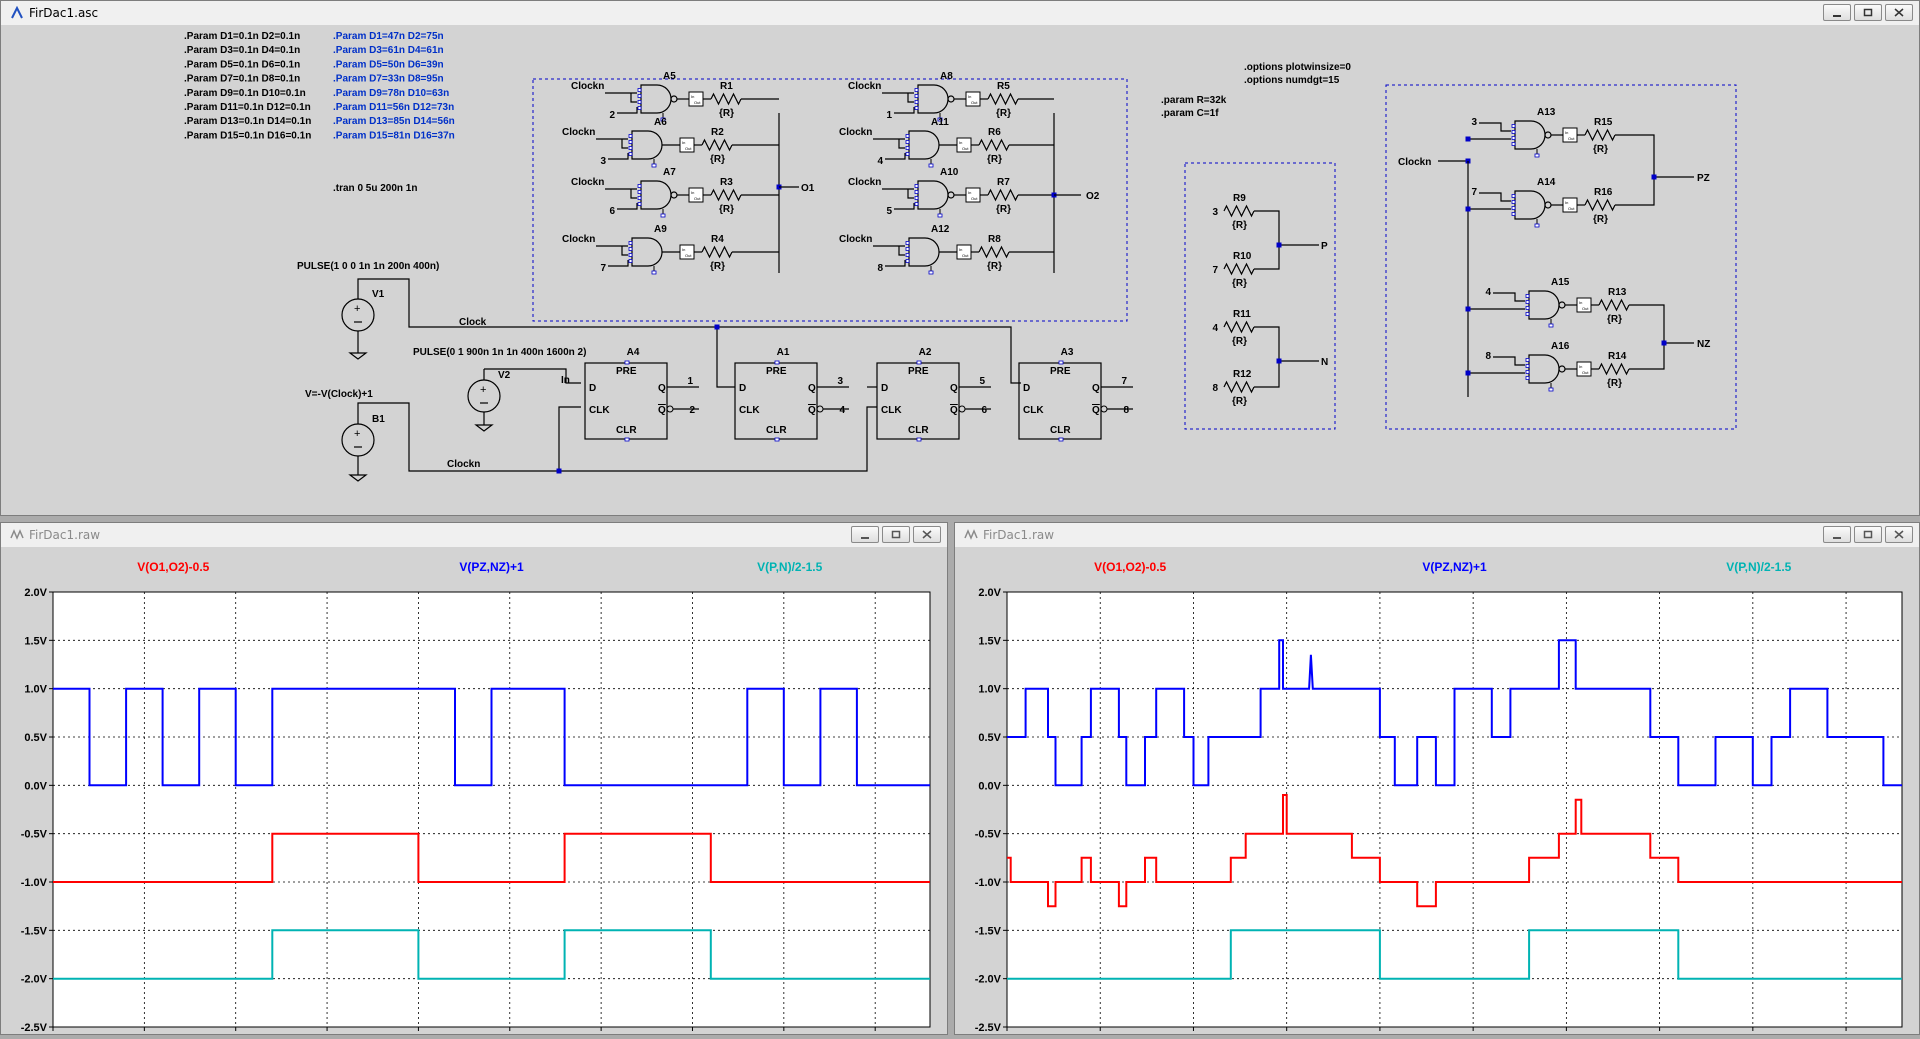 This screenshot has height=1039, width=1920. What do you see at coordinates (34, 1028) in the screenshot?
I see `y-tick-label: -2.5V` at bounding box center [34, 1028].